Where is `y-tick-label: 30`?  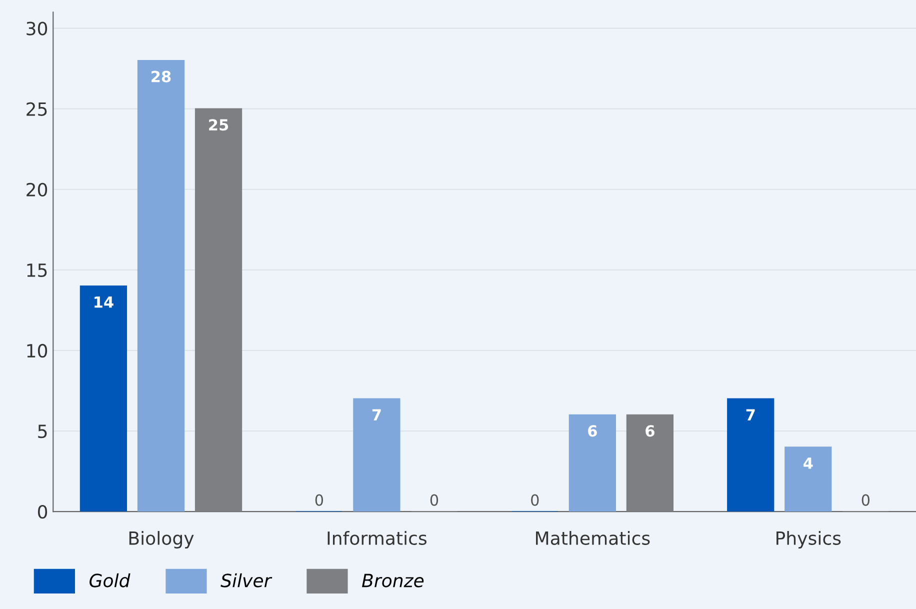
y-tick-label: 30 is located at coordinates (37, 29).